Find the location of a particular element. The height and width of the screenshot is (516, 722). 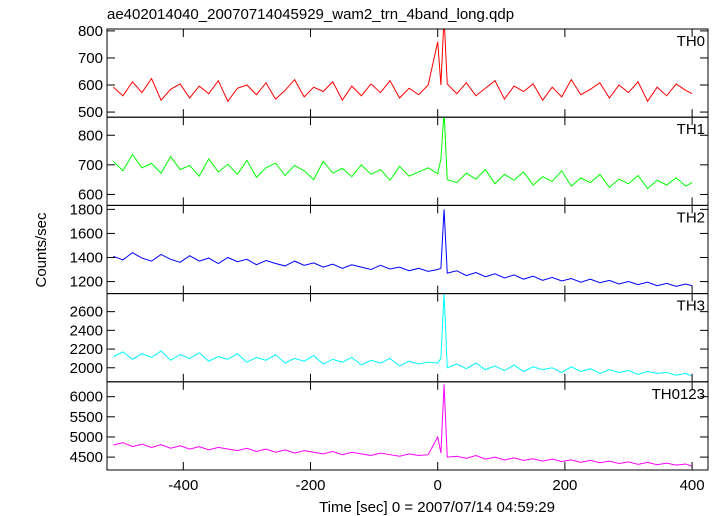

panel-label: TH2 is located at coordinates (691, 217).